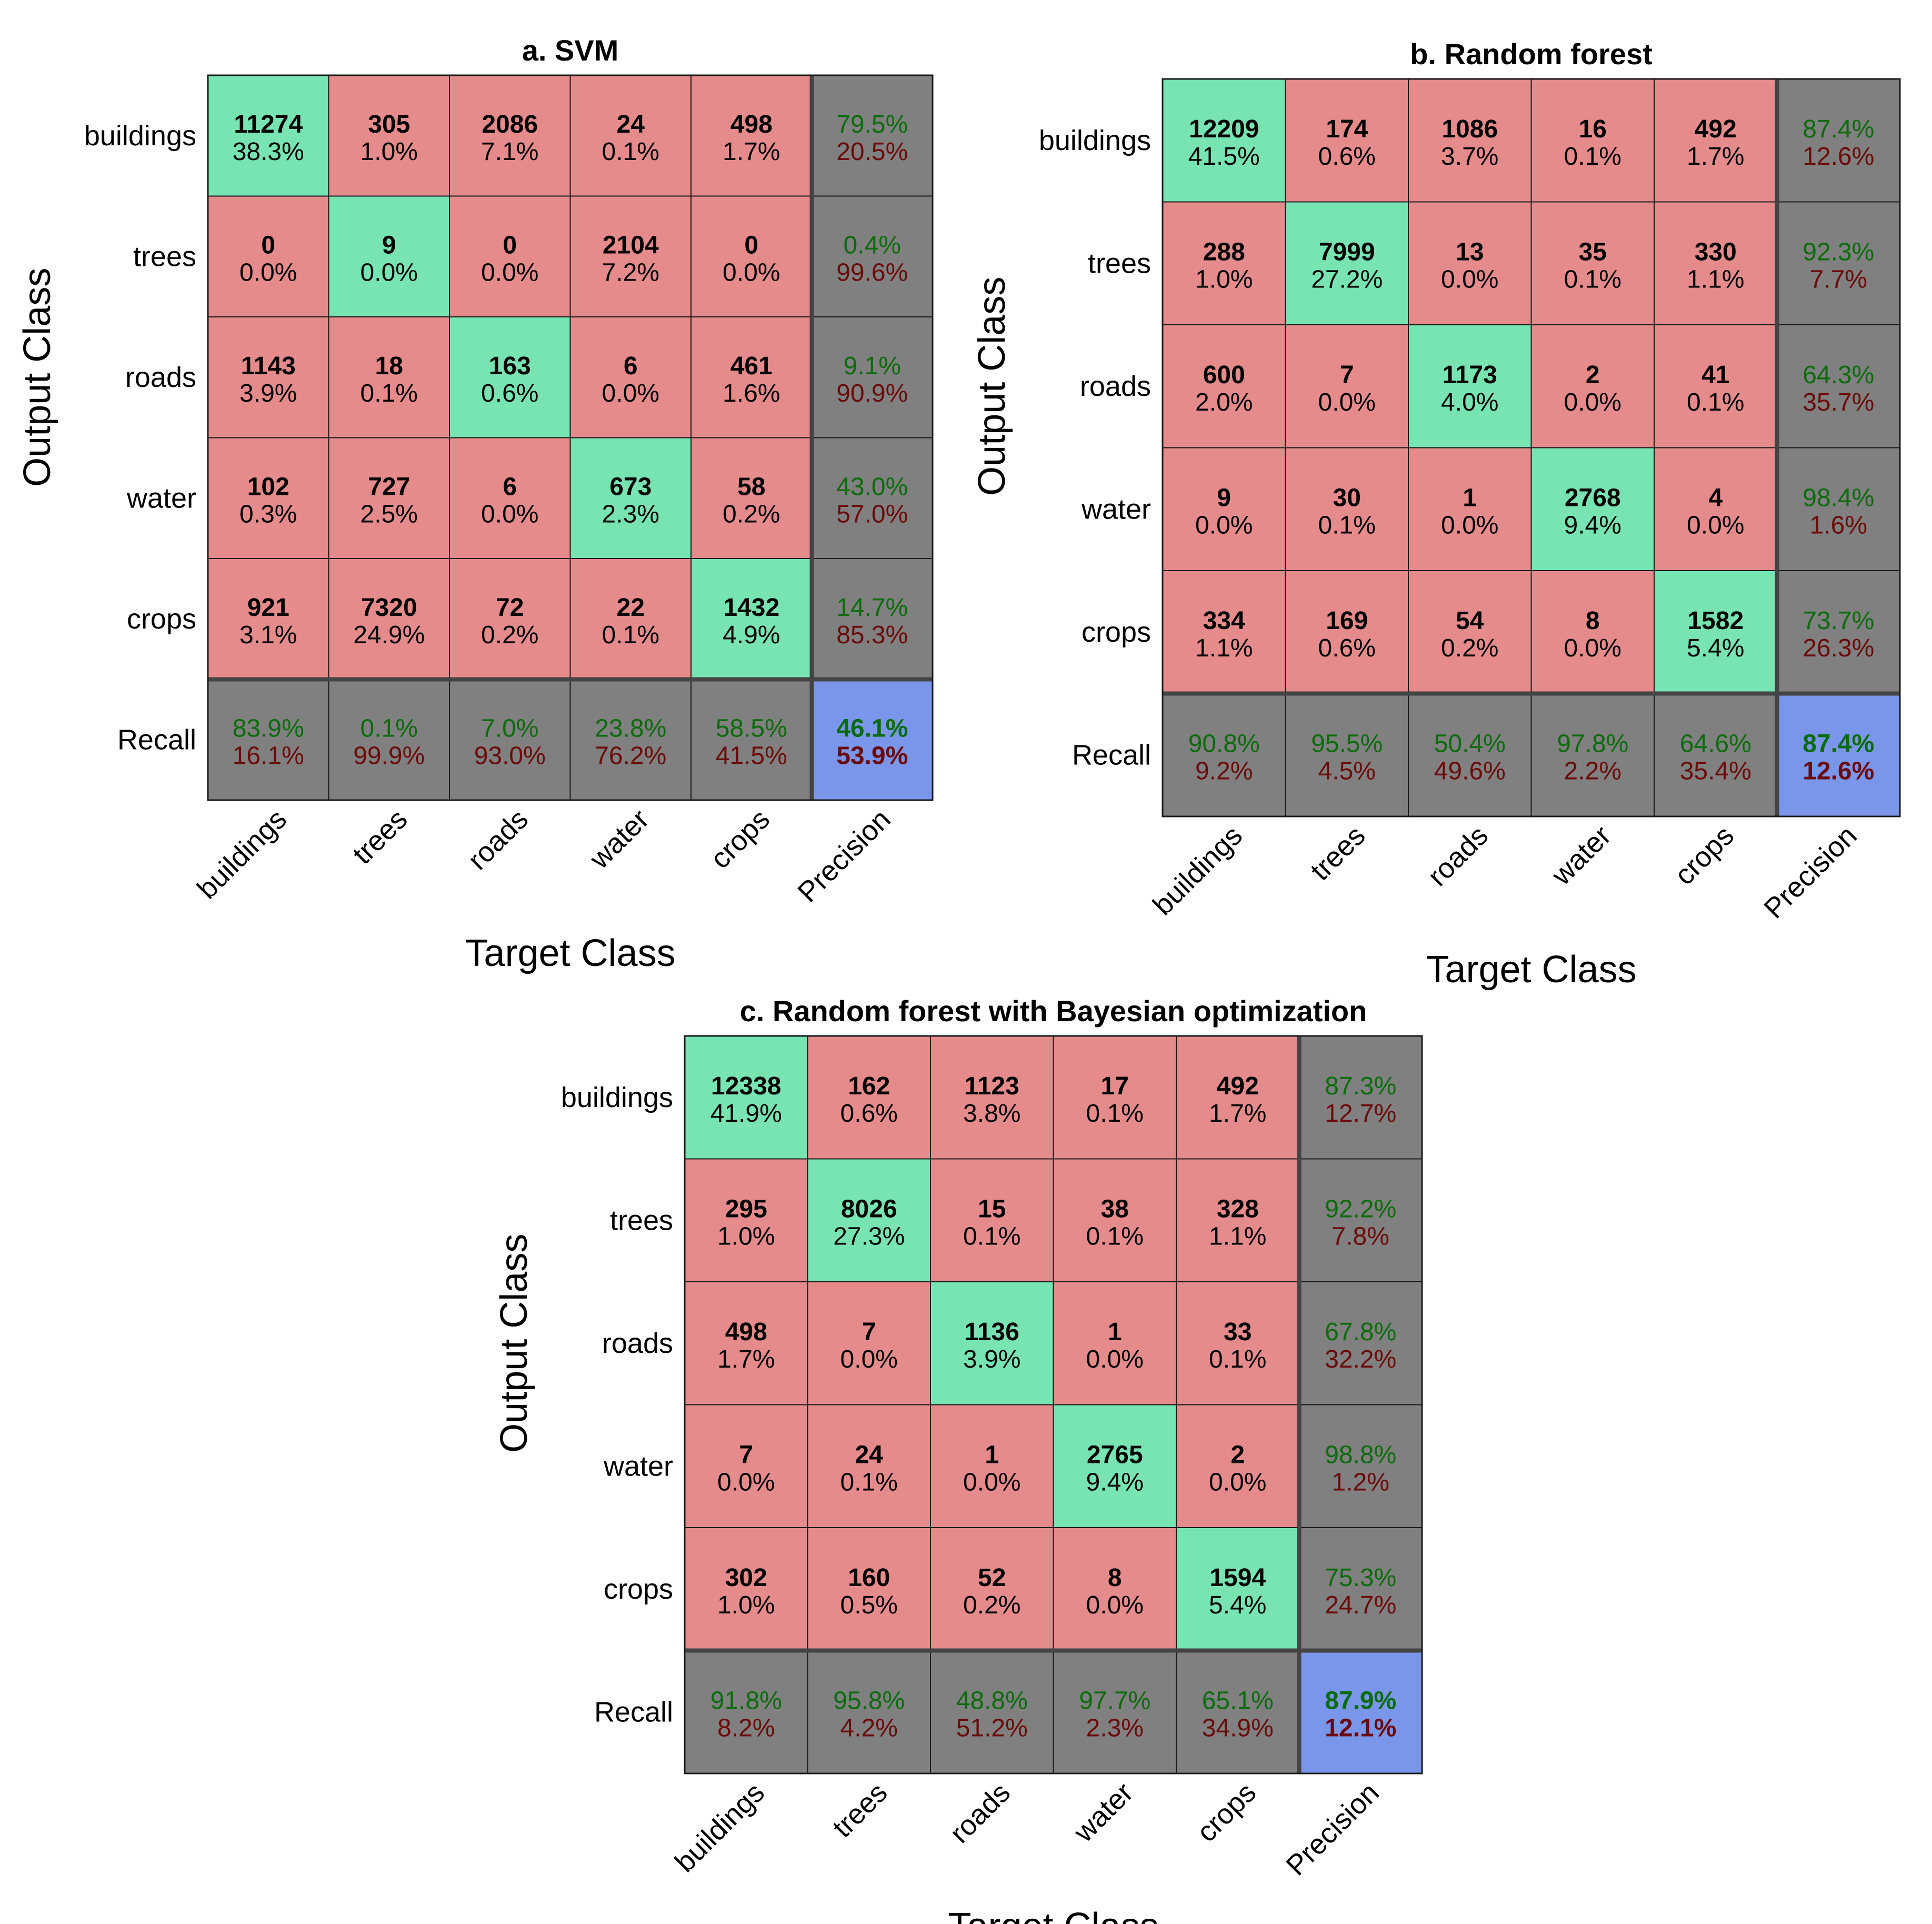  What do you see at coordinates (751, 756) in the screenshot?
I see `recall-error-value: 41.5%` at bounding box center [751, 756].